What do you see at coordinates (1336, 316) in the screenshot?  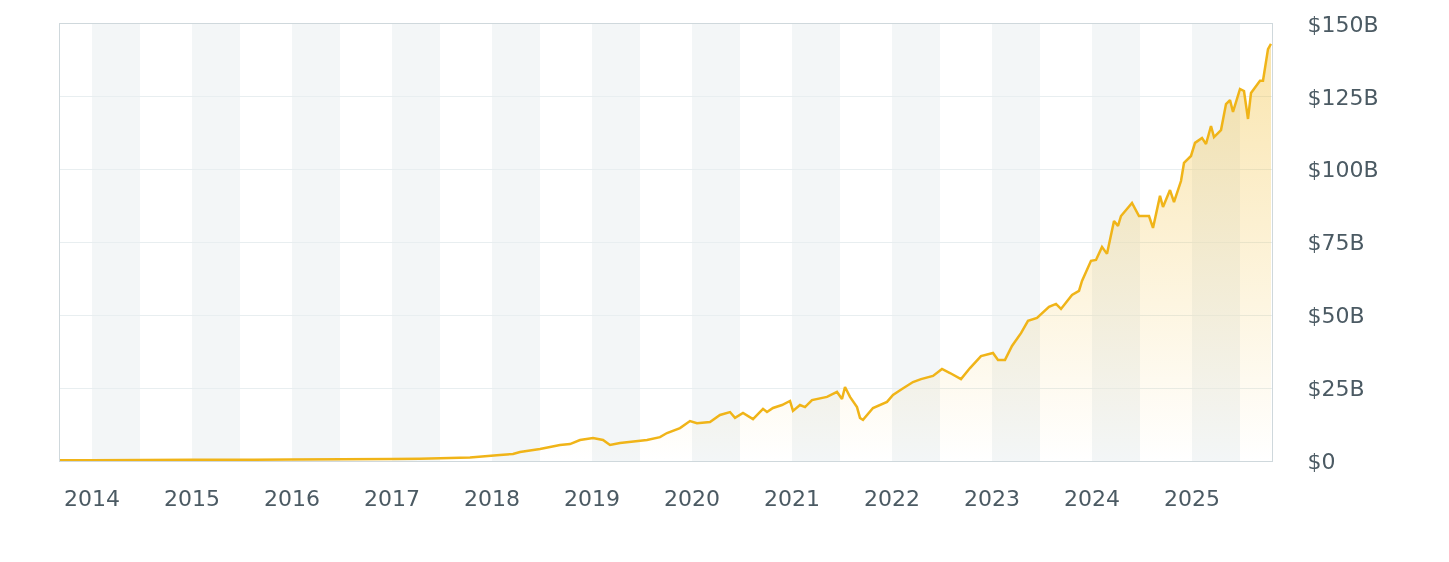 I see `y-tick-label: $50B` at bounding box center [1336, 316].